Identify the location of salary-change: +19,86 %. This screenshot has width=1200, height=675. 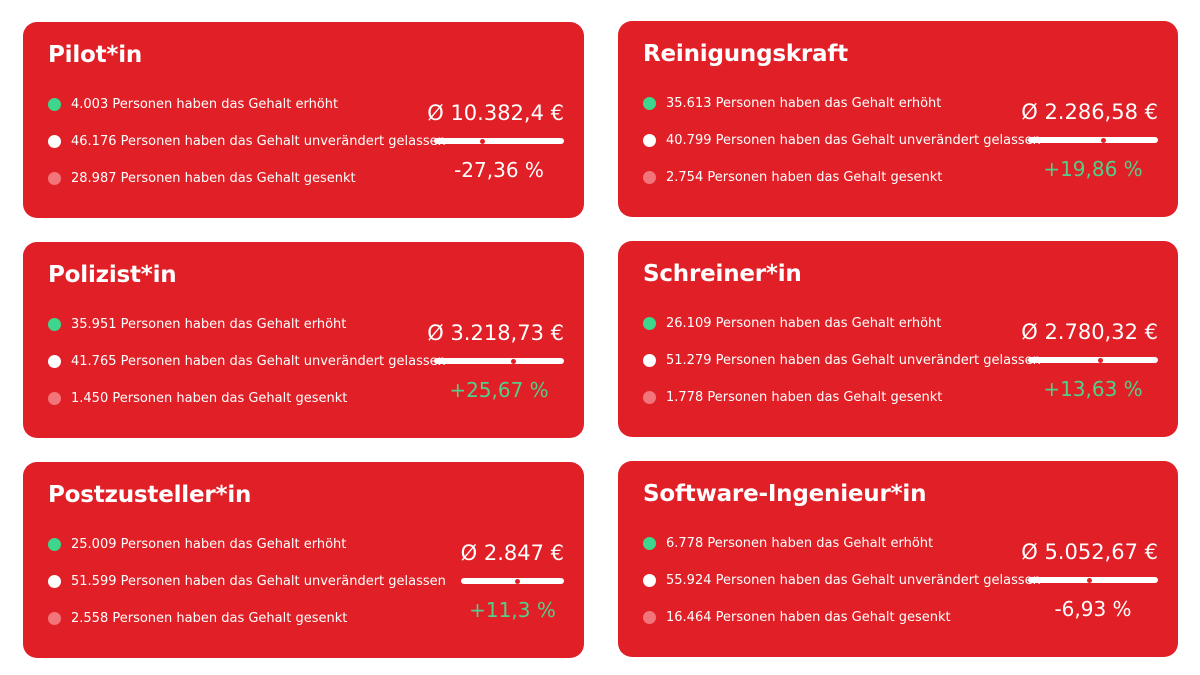
(1093, 169).